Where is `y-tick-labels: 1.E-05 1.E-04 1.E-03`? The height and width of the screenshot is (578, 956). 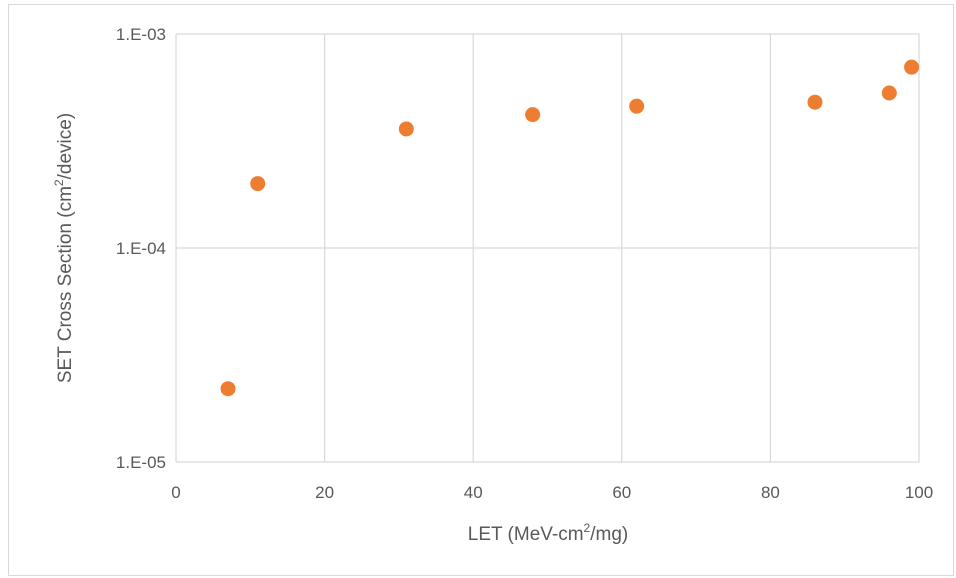 y-tick-labels: 1.E-05 1.E-04 1.E-03 is located at coordinates (141, 248).